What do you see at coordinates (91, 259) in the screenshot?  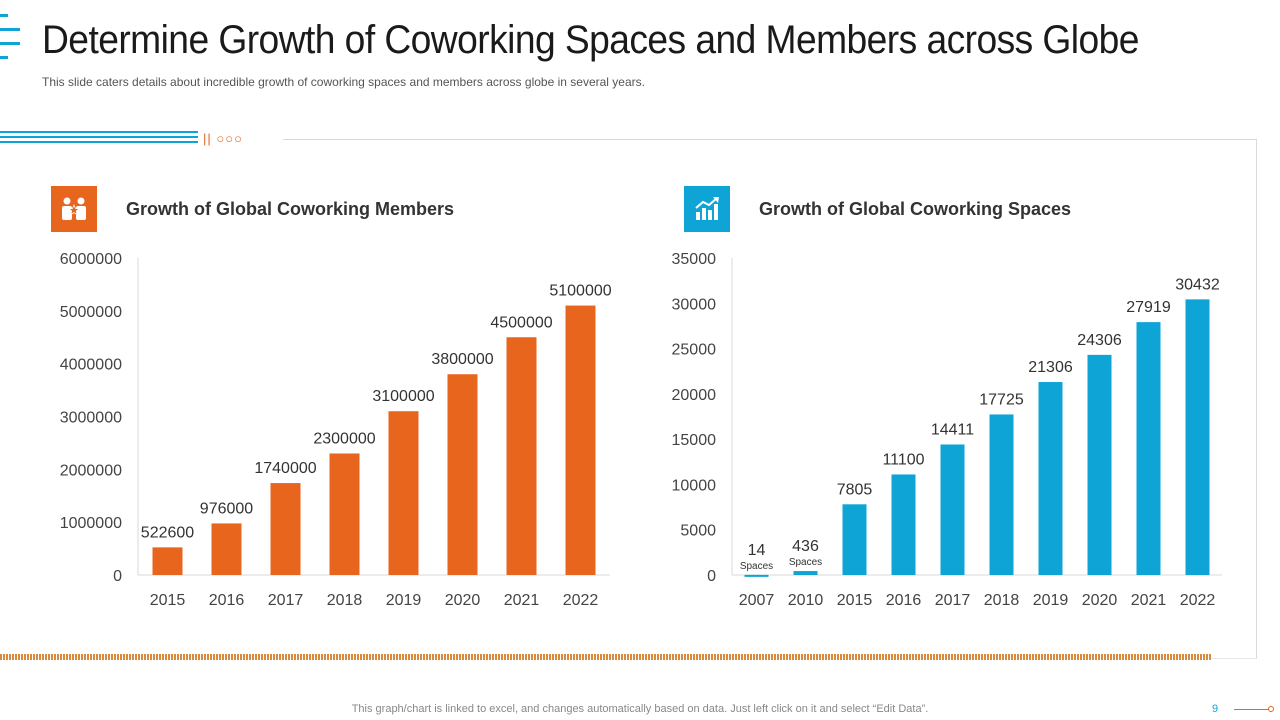 I see `members-y-tick-label: 6000000` at bounding box center [91, 259].